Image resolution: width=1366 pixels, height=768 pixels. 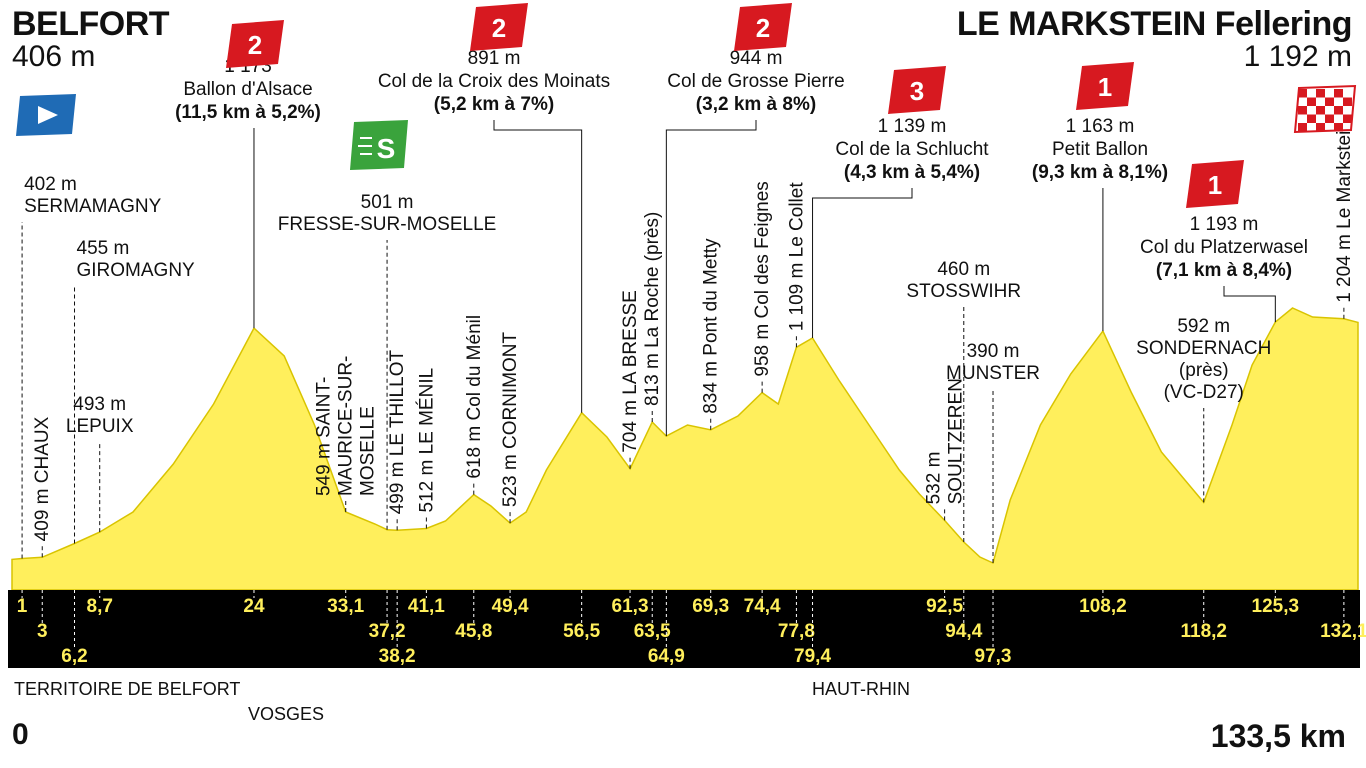 I want to click on climb-category: 3, so click(x=917, y=91).